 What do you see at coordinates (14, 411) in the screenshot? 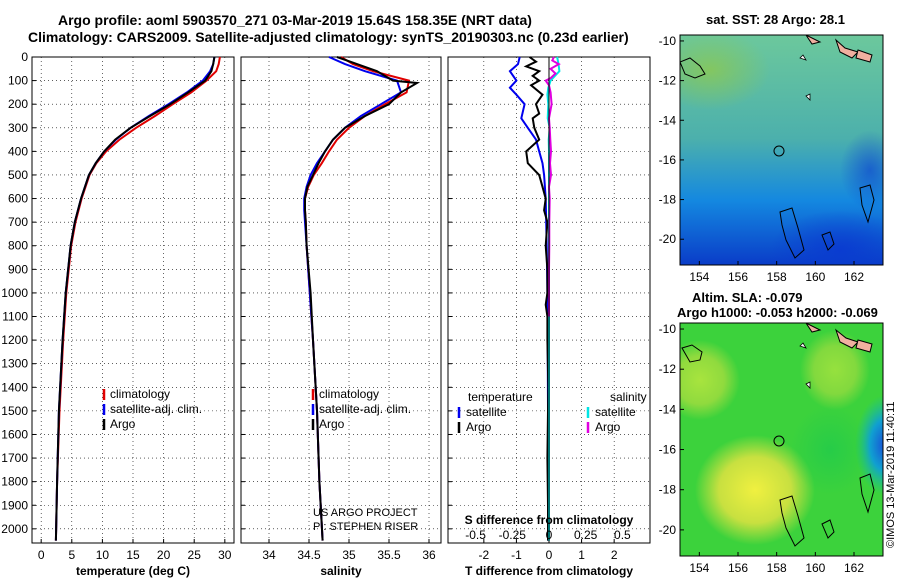
I see `depth-tick-label: 1500` at bounding box center [14, 411].